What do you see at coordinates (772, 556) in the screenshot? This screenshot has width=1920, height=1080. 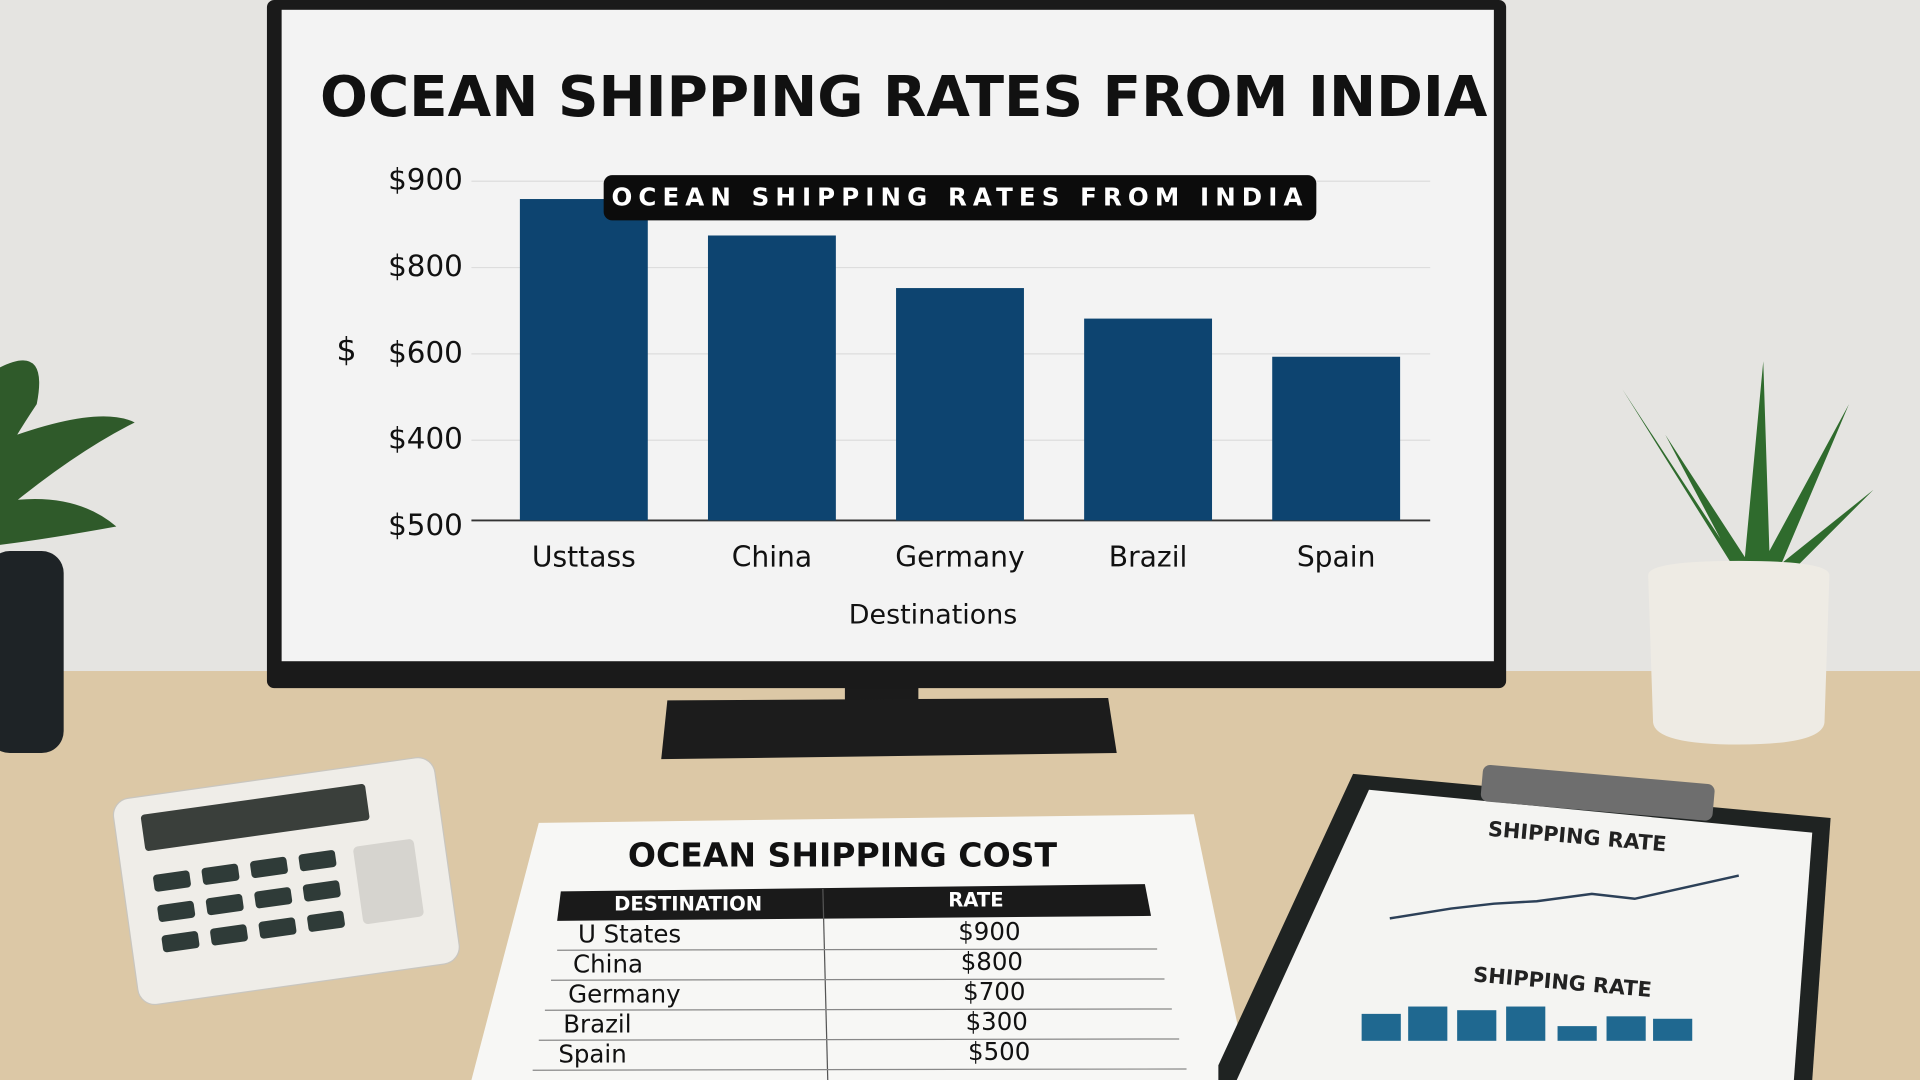 I see `x-tick-label: China` at bounding box center [772, 556].